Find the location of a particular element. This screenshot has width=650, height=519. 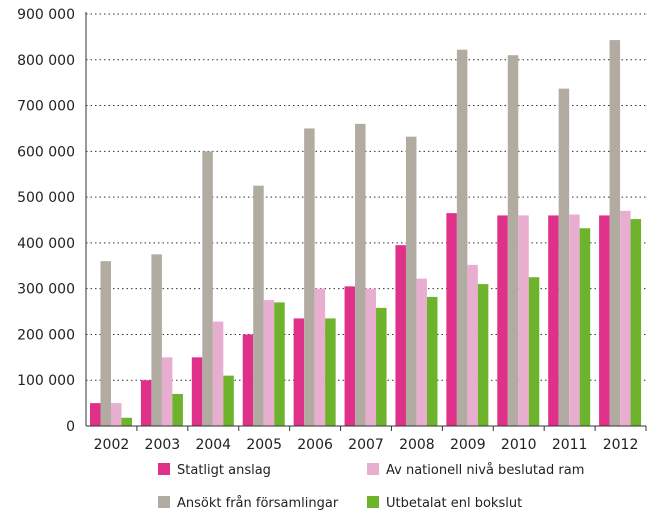

x-tick-label: 2012 is located at coordinates (621, 445).